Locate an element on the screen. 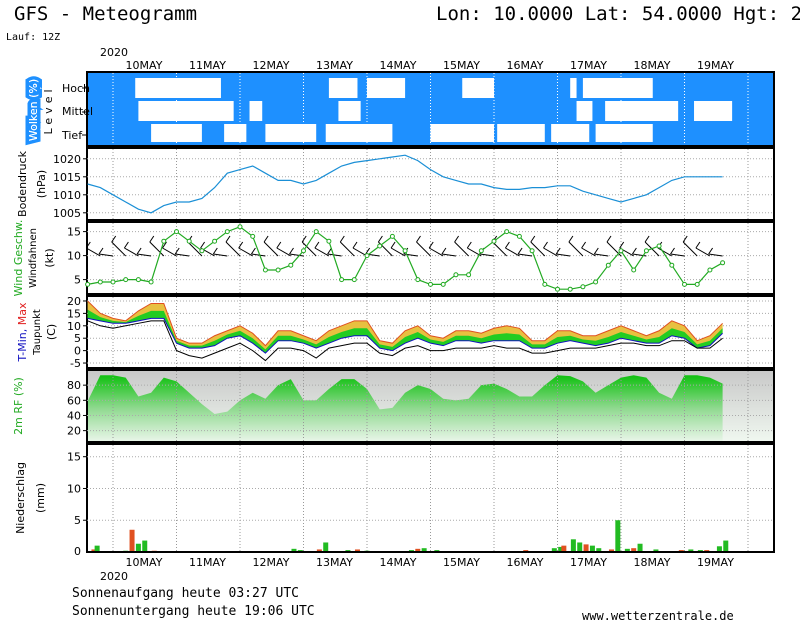 This screenshot has height=625, width=800. date-label-top-0: 10MAY is located at coordinates (144, 65).